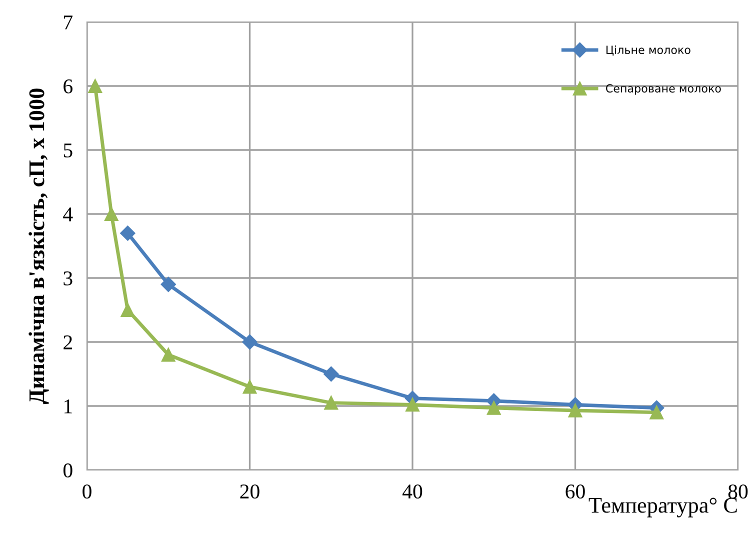 This screenshot has height=547, width=752. I want to click on legend-label: Сепароване молоко, so click(663, 89).